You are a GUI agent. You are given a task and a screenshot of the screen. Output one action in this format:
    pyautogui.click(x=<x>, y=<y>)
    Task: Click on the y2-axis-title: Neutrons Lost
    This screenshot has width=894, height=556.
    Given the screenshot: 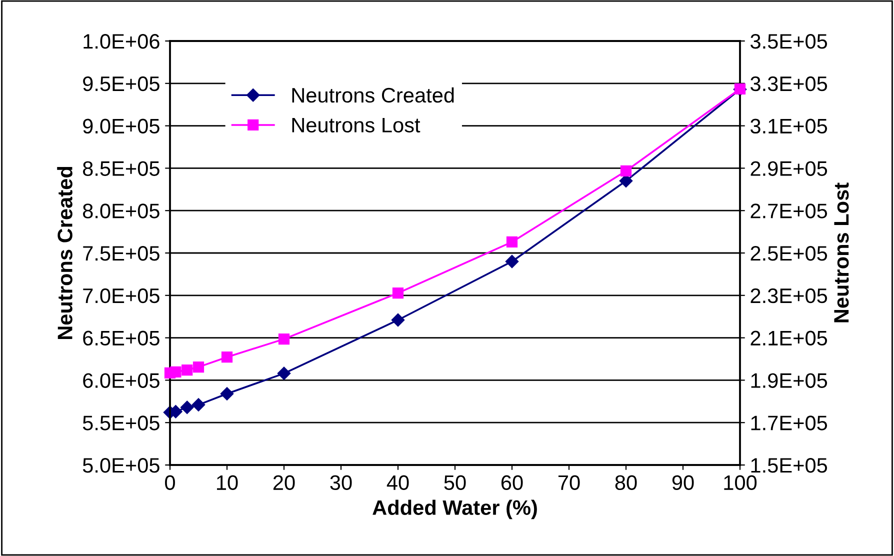 What is the action you would take?
    pyautogui.click(x=841, y=252)
    